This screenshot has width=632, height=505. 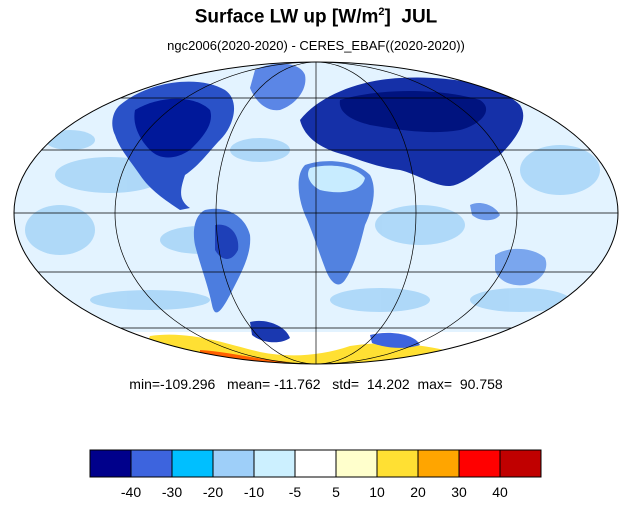 What do you see at coordinates (131, 492) in the screenshot?
I see `colorbar-tick-label: -40` at bounding box center [131, 492].